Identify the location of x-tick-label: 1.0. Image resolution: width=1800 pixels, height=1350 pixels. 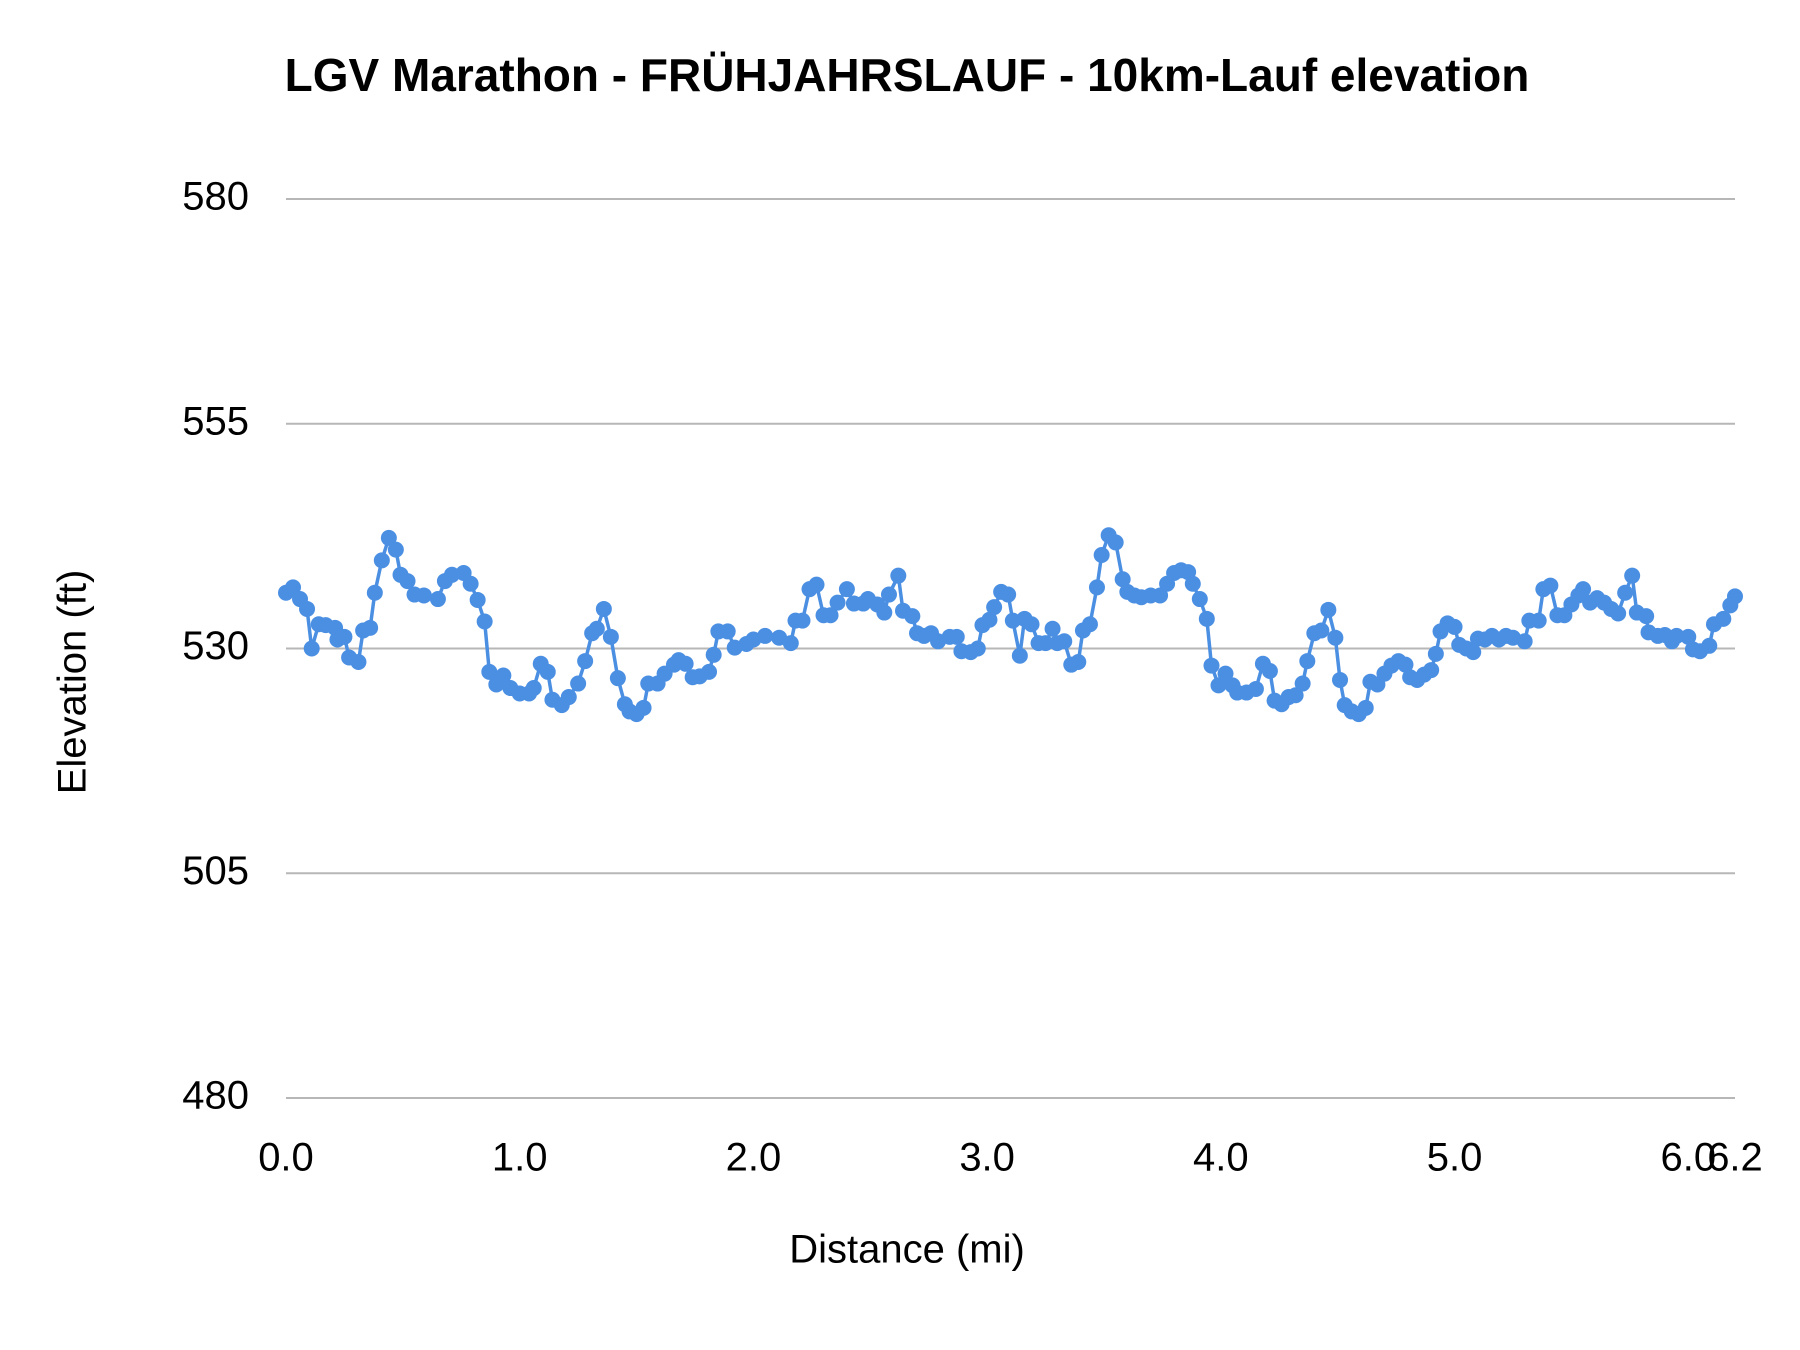
(520, 1158).